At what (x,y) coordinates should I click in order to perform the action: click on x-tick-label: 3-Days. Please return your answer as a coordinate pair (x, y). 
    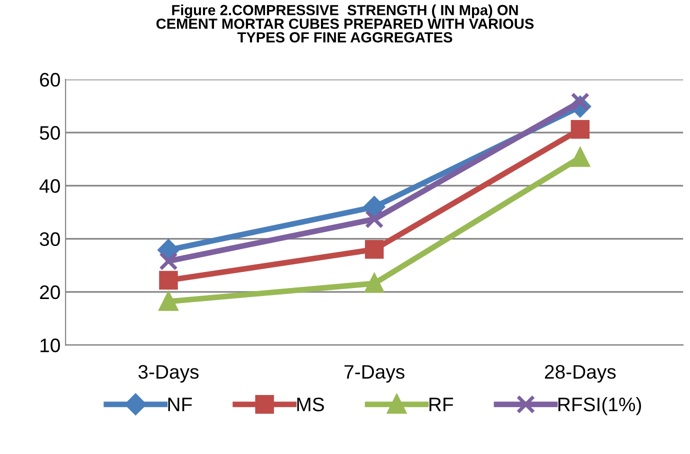
    Looking at the image, I should click on (168, 374).